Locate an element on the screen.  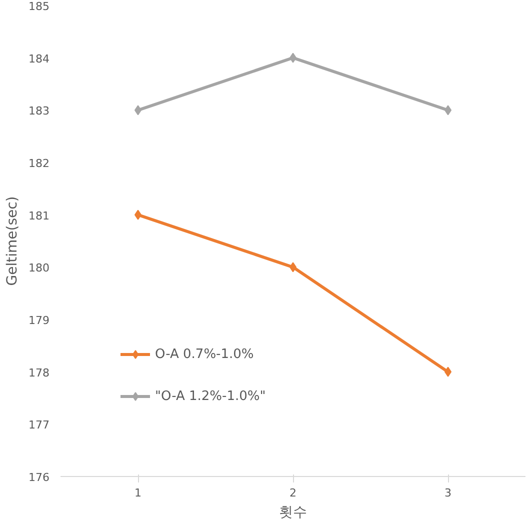
x-axis-title: 횟수 is located at coordinates (293, 512).